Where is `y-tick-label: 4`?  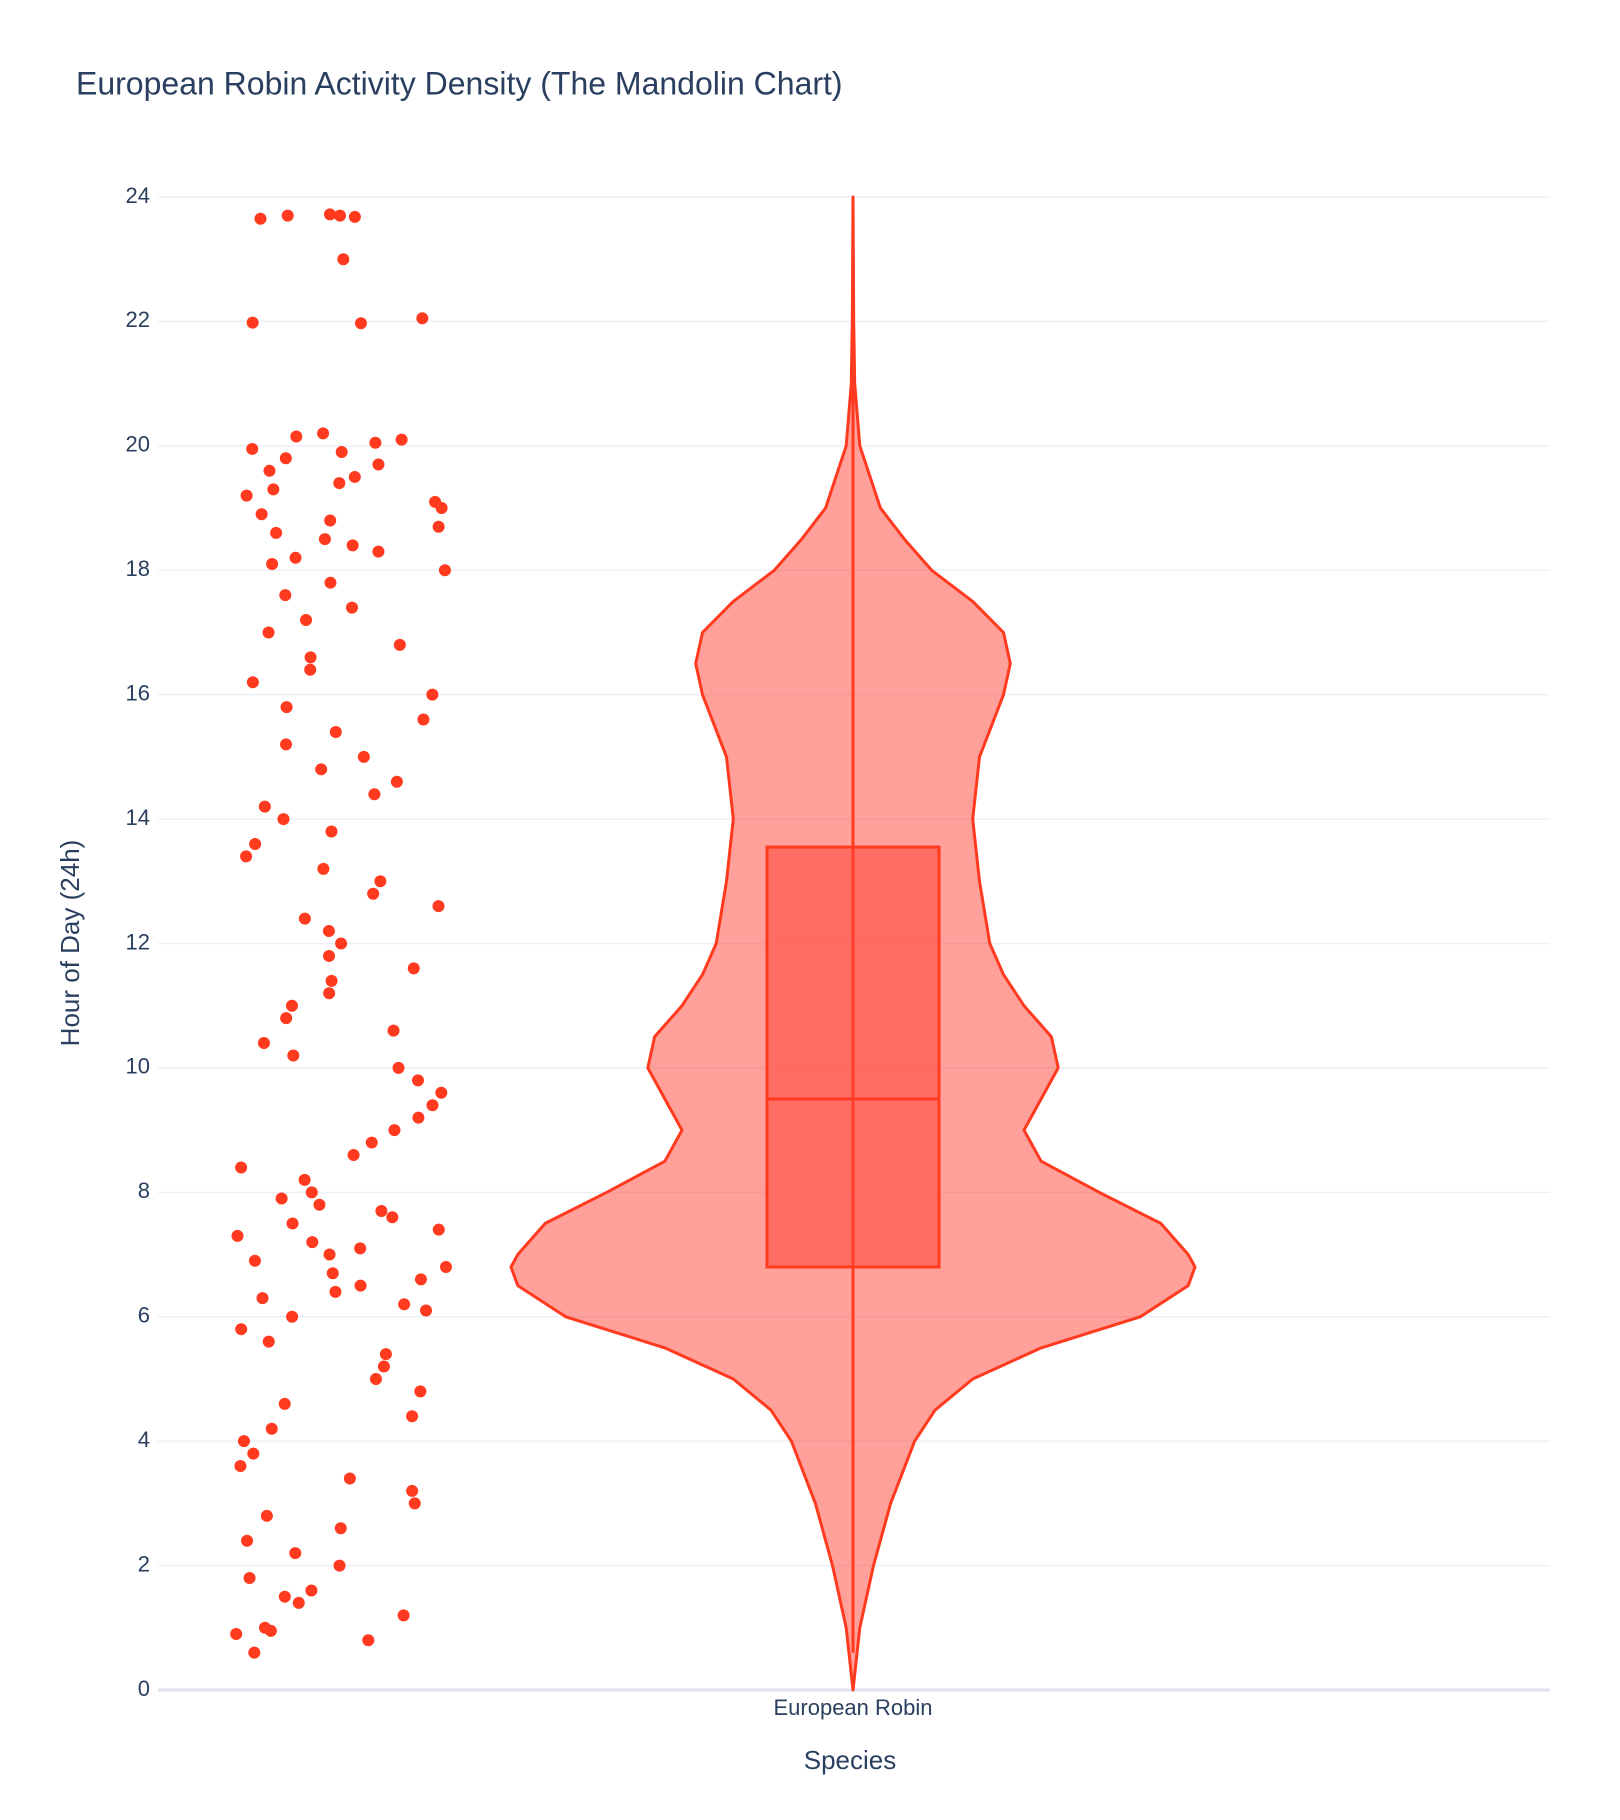 y-tick-label: 4 is located at coordinates (144, 1439).